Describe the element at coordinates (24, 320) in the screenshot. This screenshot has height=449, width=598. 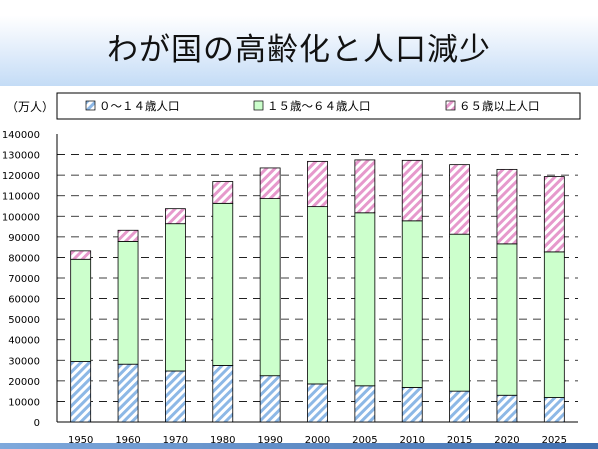
I see `y-tick-label: 50000` at that location.